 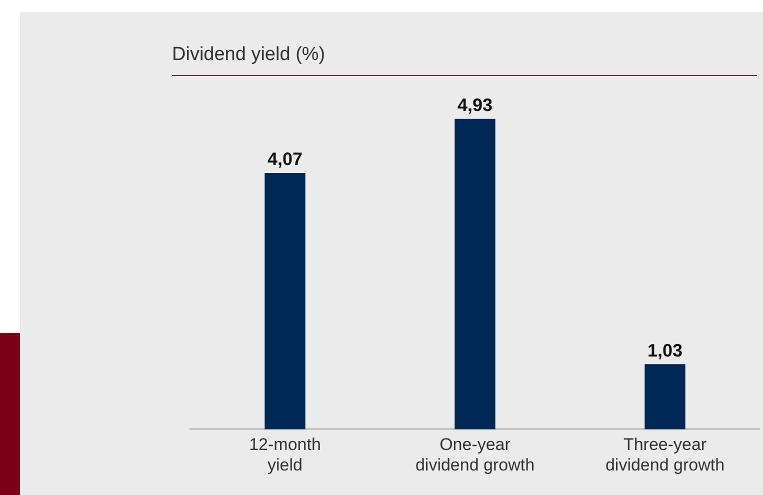 What do you see at coordinates (665, 454) in the screenshot?
I see `x-tick-label: Three-year dividend growth` at bounding box center [665, 454].